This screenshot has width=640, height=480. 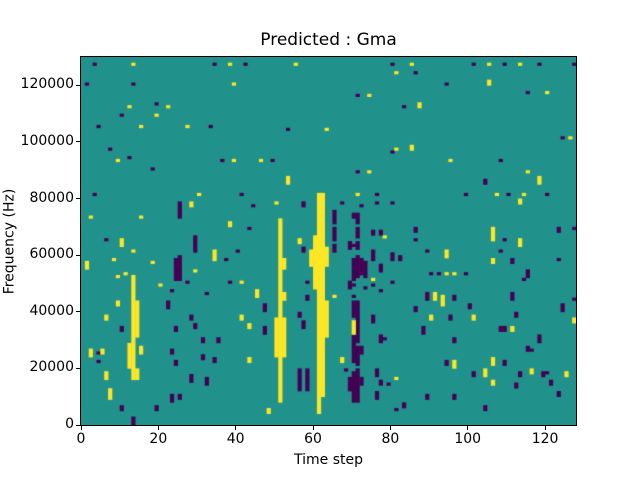 I want to click on x-tick-label: 100, so click(x=468, y=439).